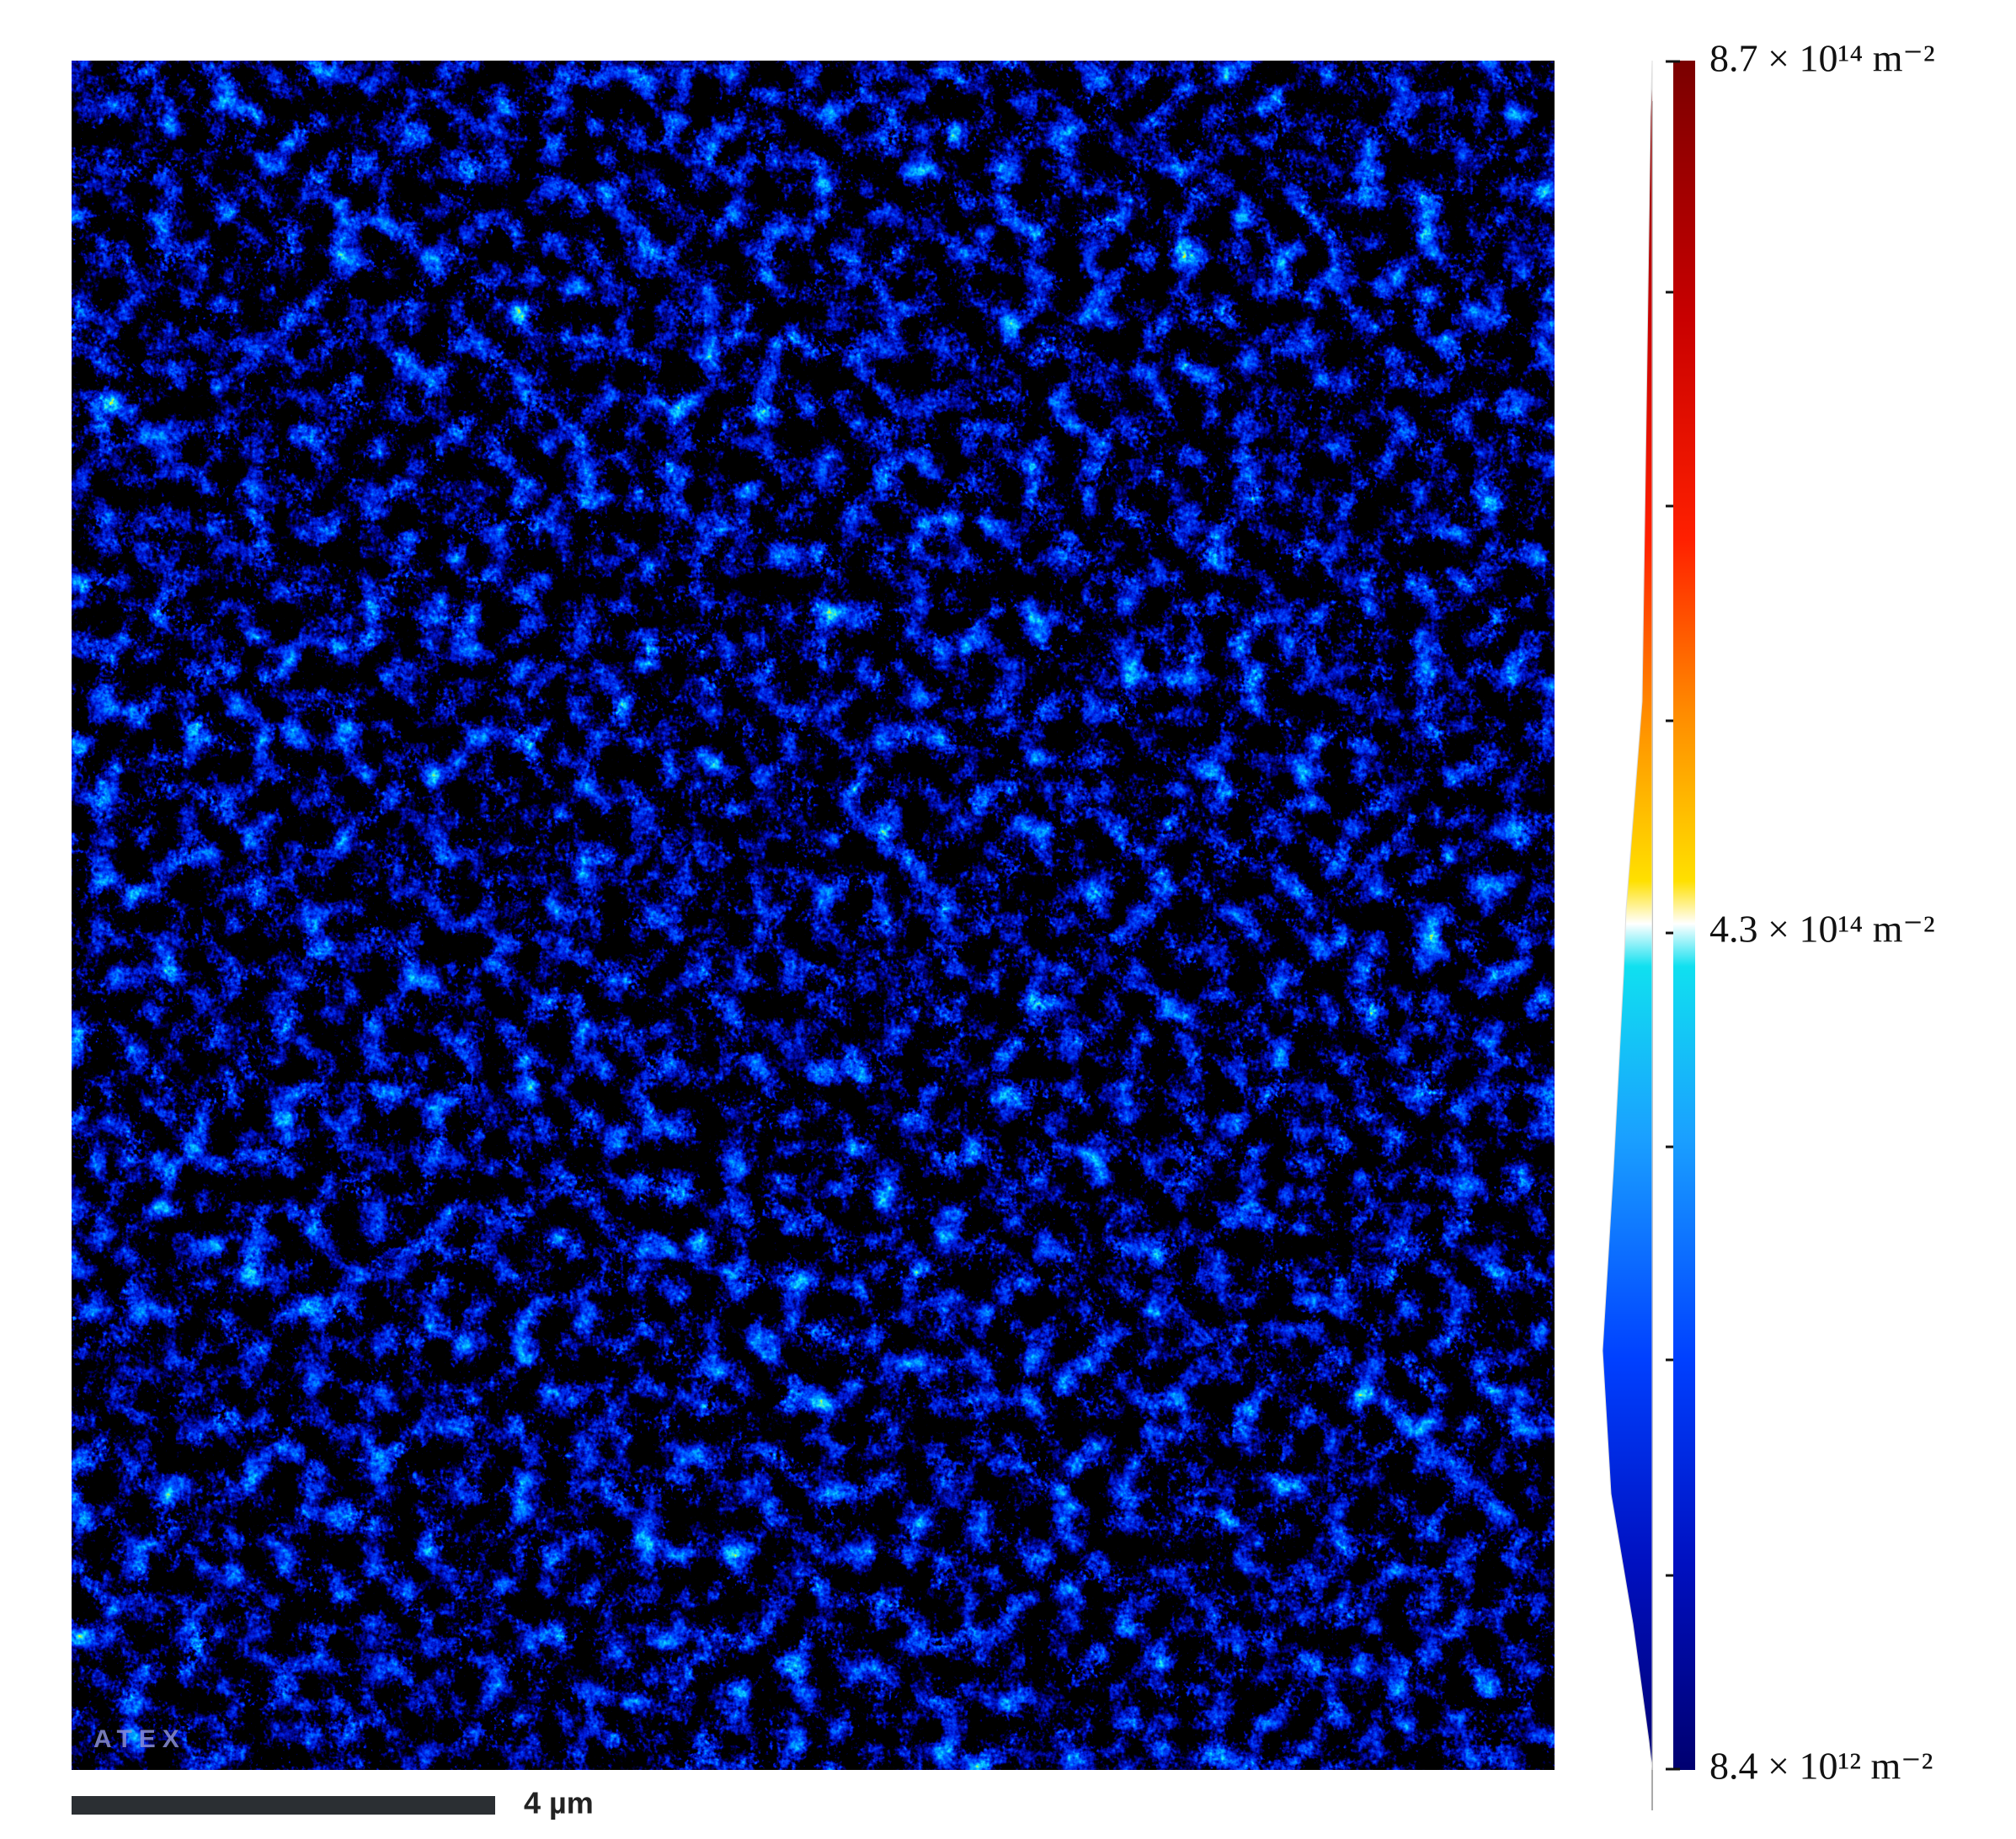 The height and width of the screenshot is (1839, 2016). What do you see at coordinates (1673, 916) in the screenshot?
I see `colorbar-ticks` at bounding box center [1673, 916].